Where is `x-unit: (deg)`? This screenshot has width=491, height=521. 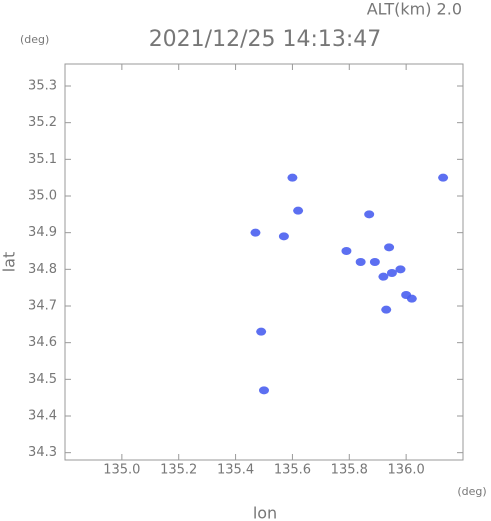 x-unit: (deg) is located at coordinates (471, 491).